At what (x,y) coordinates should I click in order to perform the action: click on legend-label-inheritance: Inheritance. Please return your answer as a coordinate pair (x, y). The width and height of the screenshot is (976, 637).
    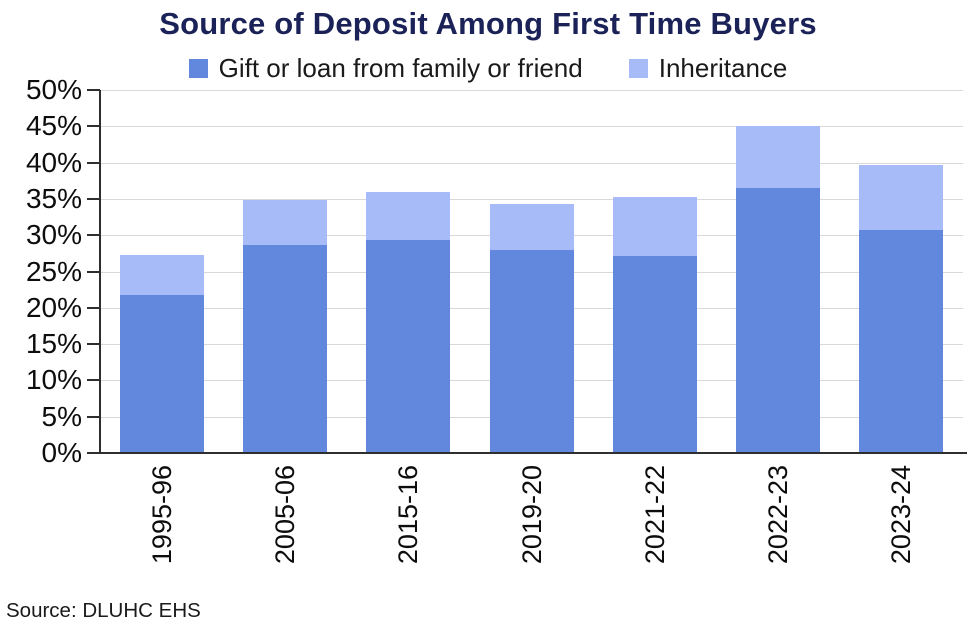
    Looking at the image, I should click on (723, 67).